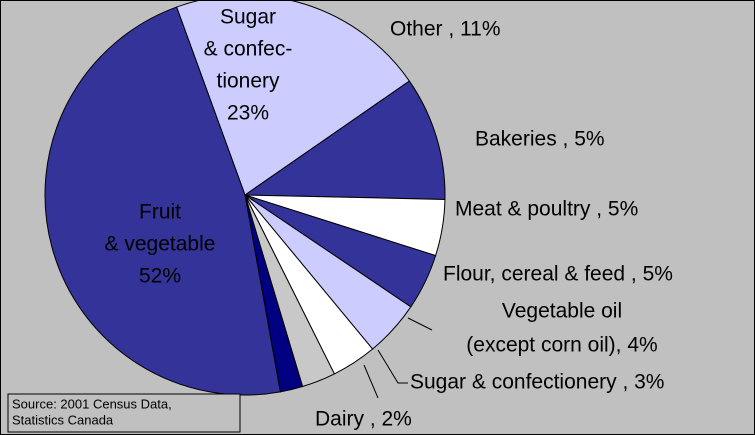 This screenshot has height=435, width=755. I want to click on slice-label: Sugar & confectionery , 3%, so click(537, 382).